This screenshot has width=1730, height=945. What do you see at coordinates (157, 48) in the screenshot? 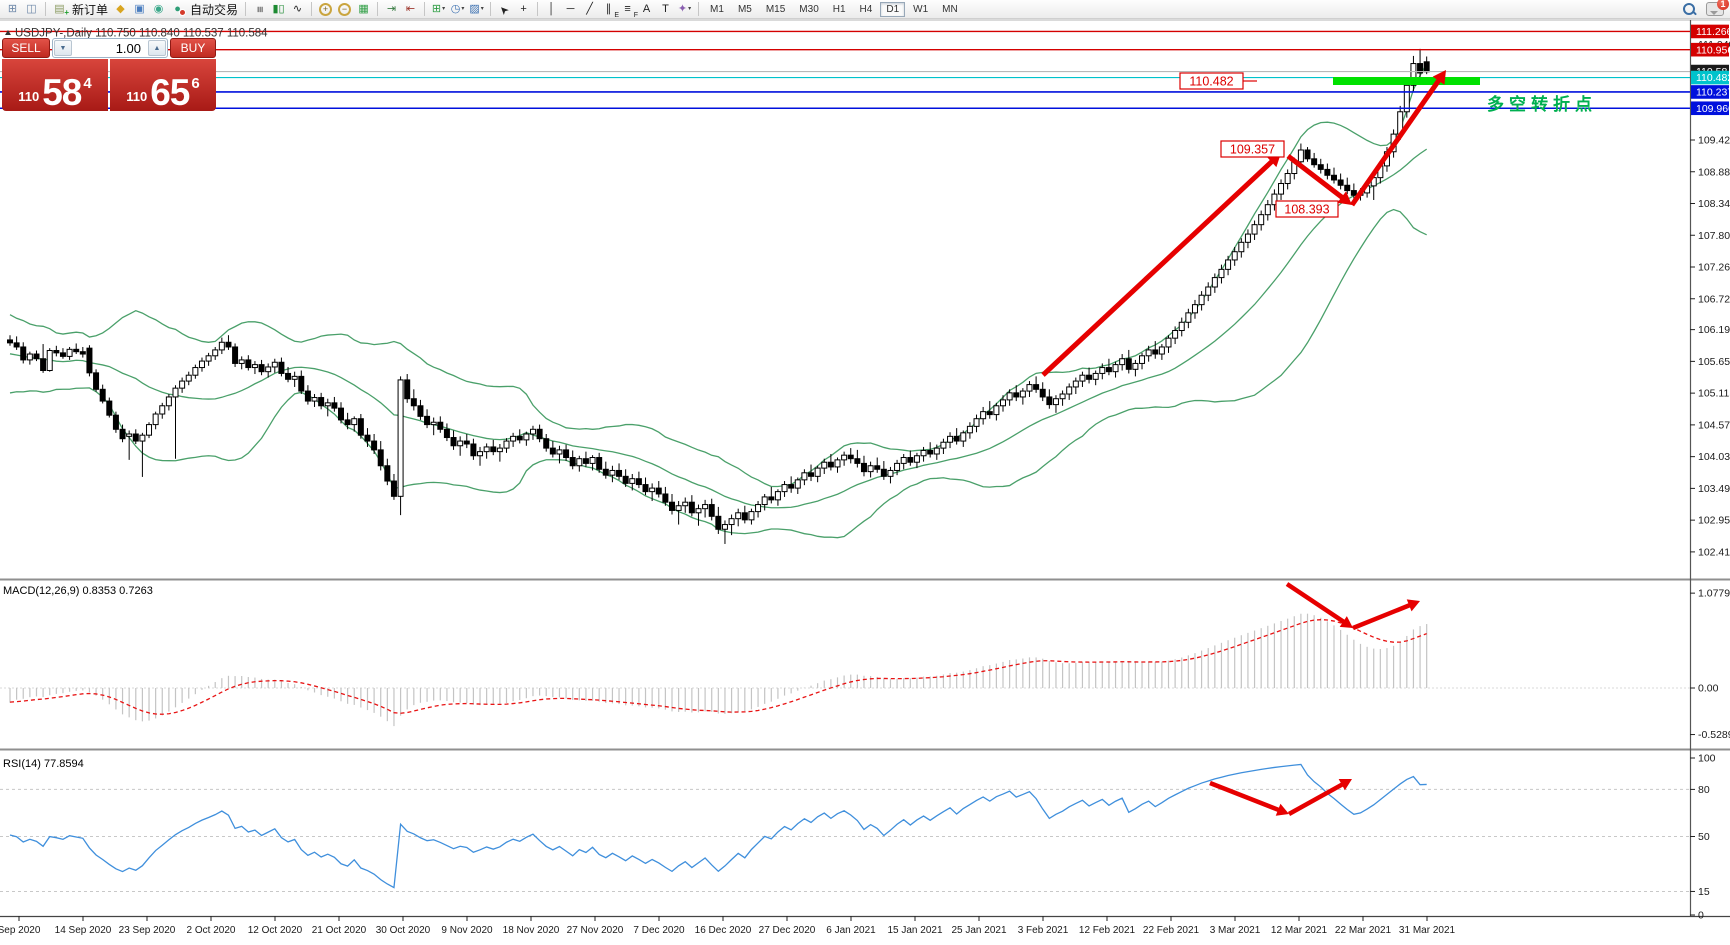
I see `volume-up-button: ▲` at bounding box center [157, 48].